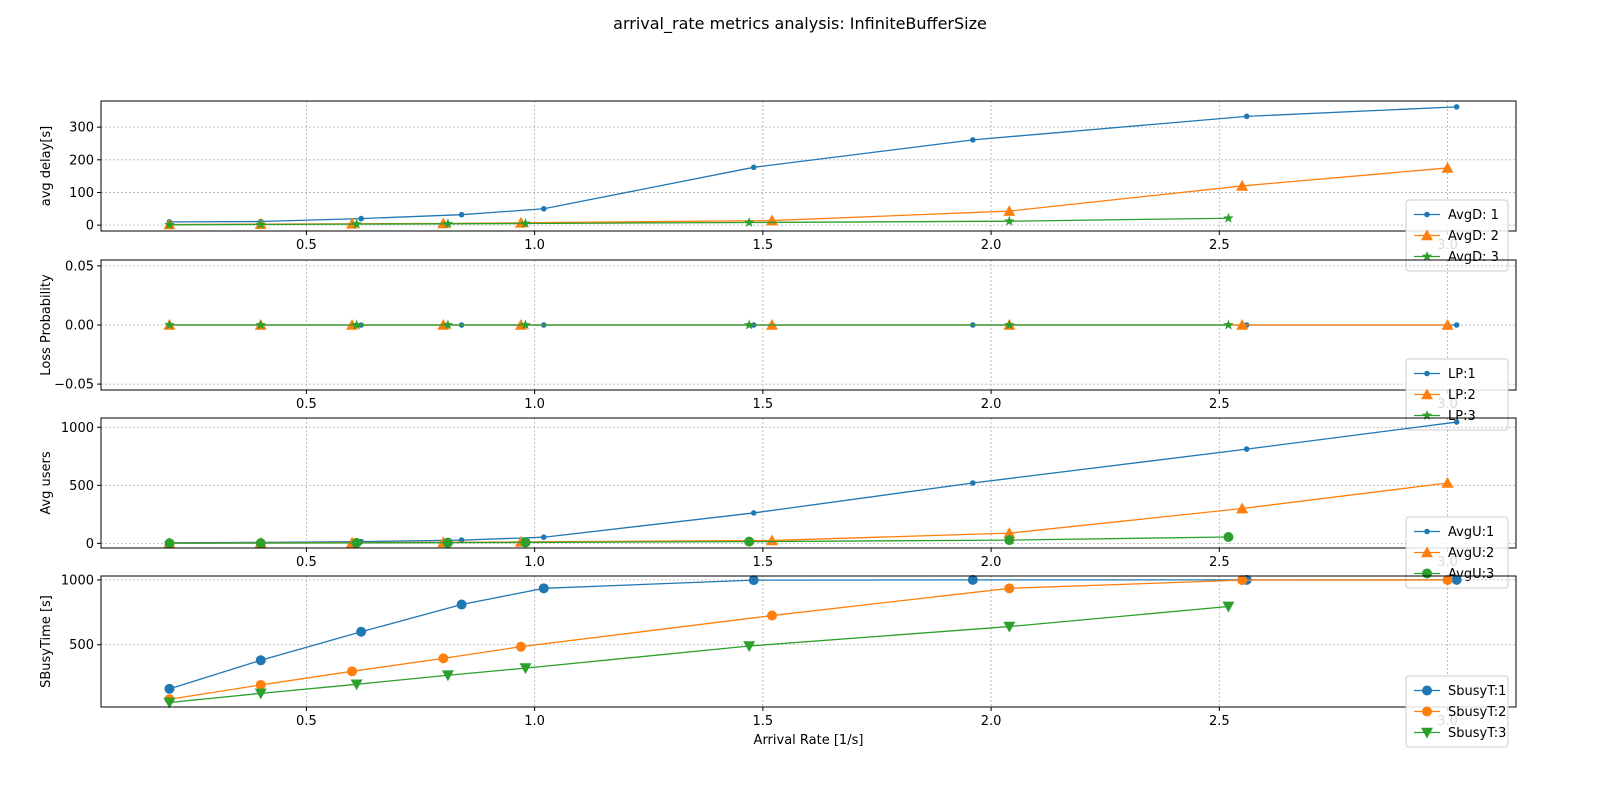  I want to click on legend-item: AvgD: 2, so click(1456, 236).